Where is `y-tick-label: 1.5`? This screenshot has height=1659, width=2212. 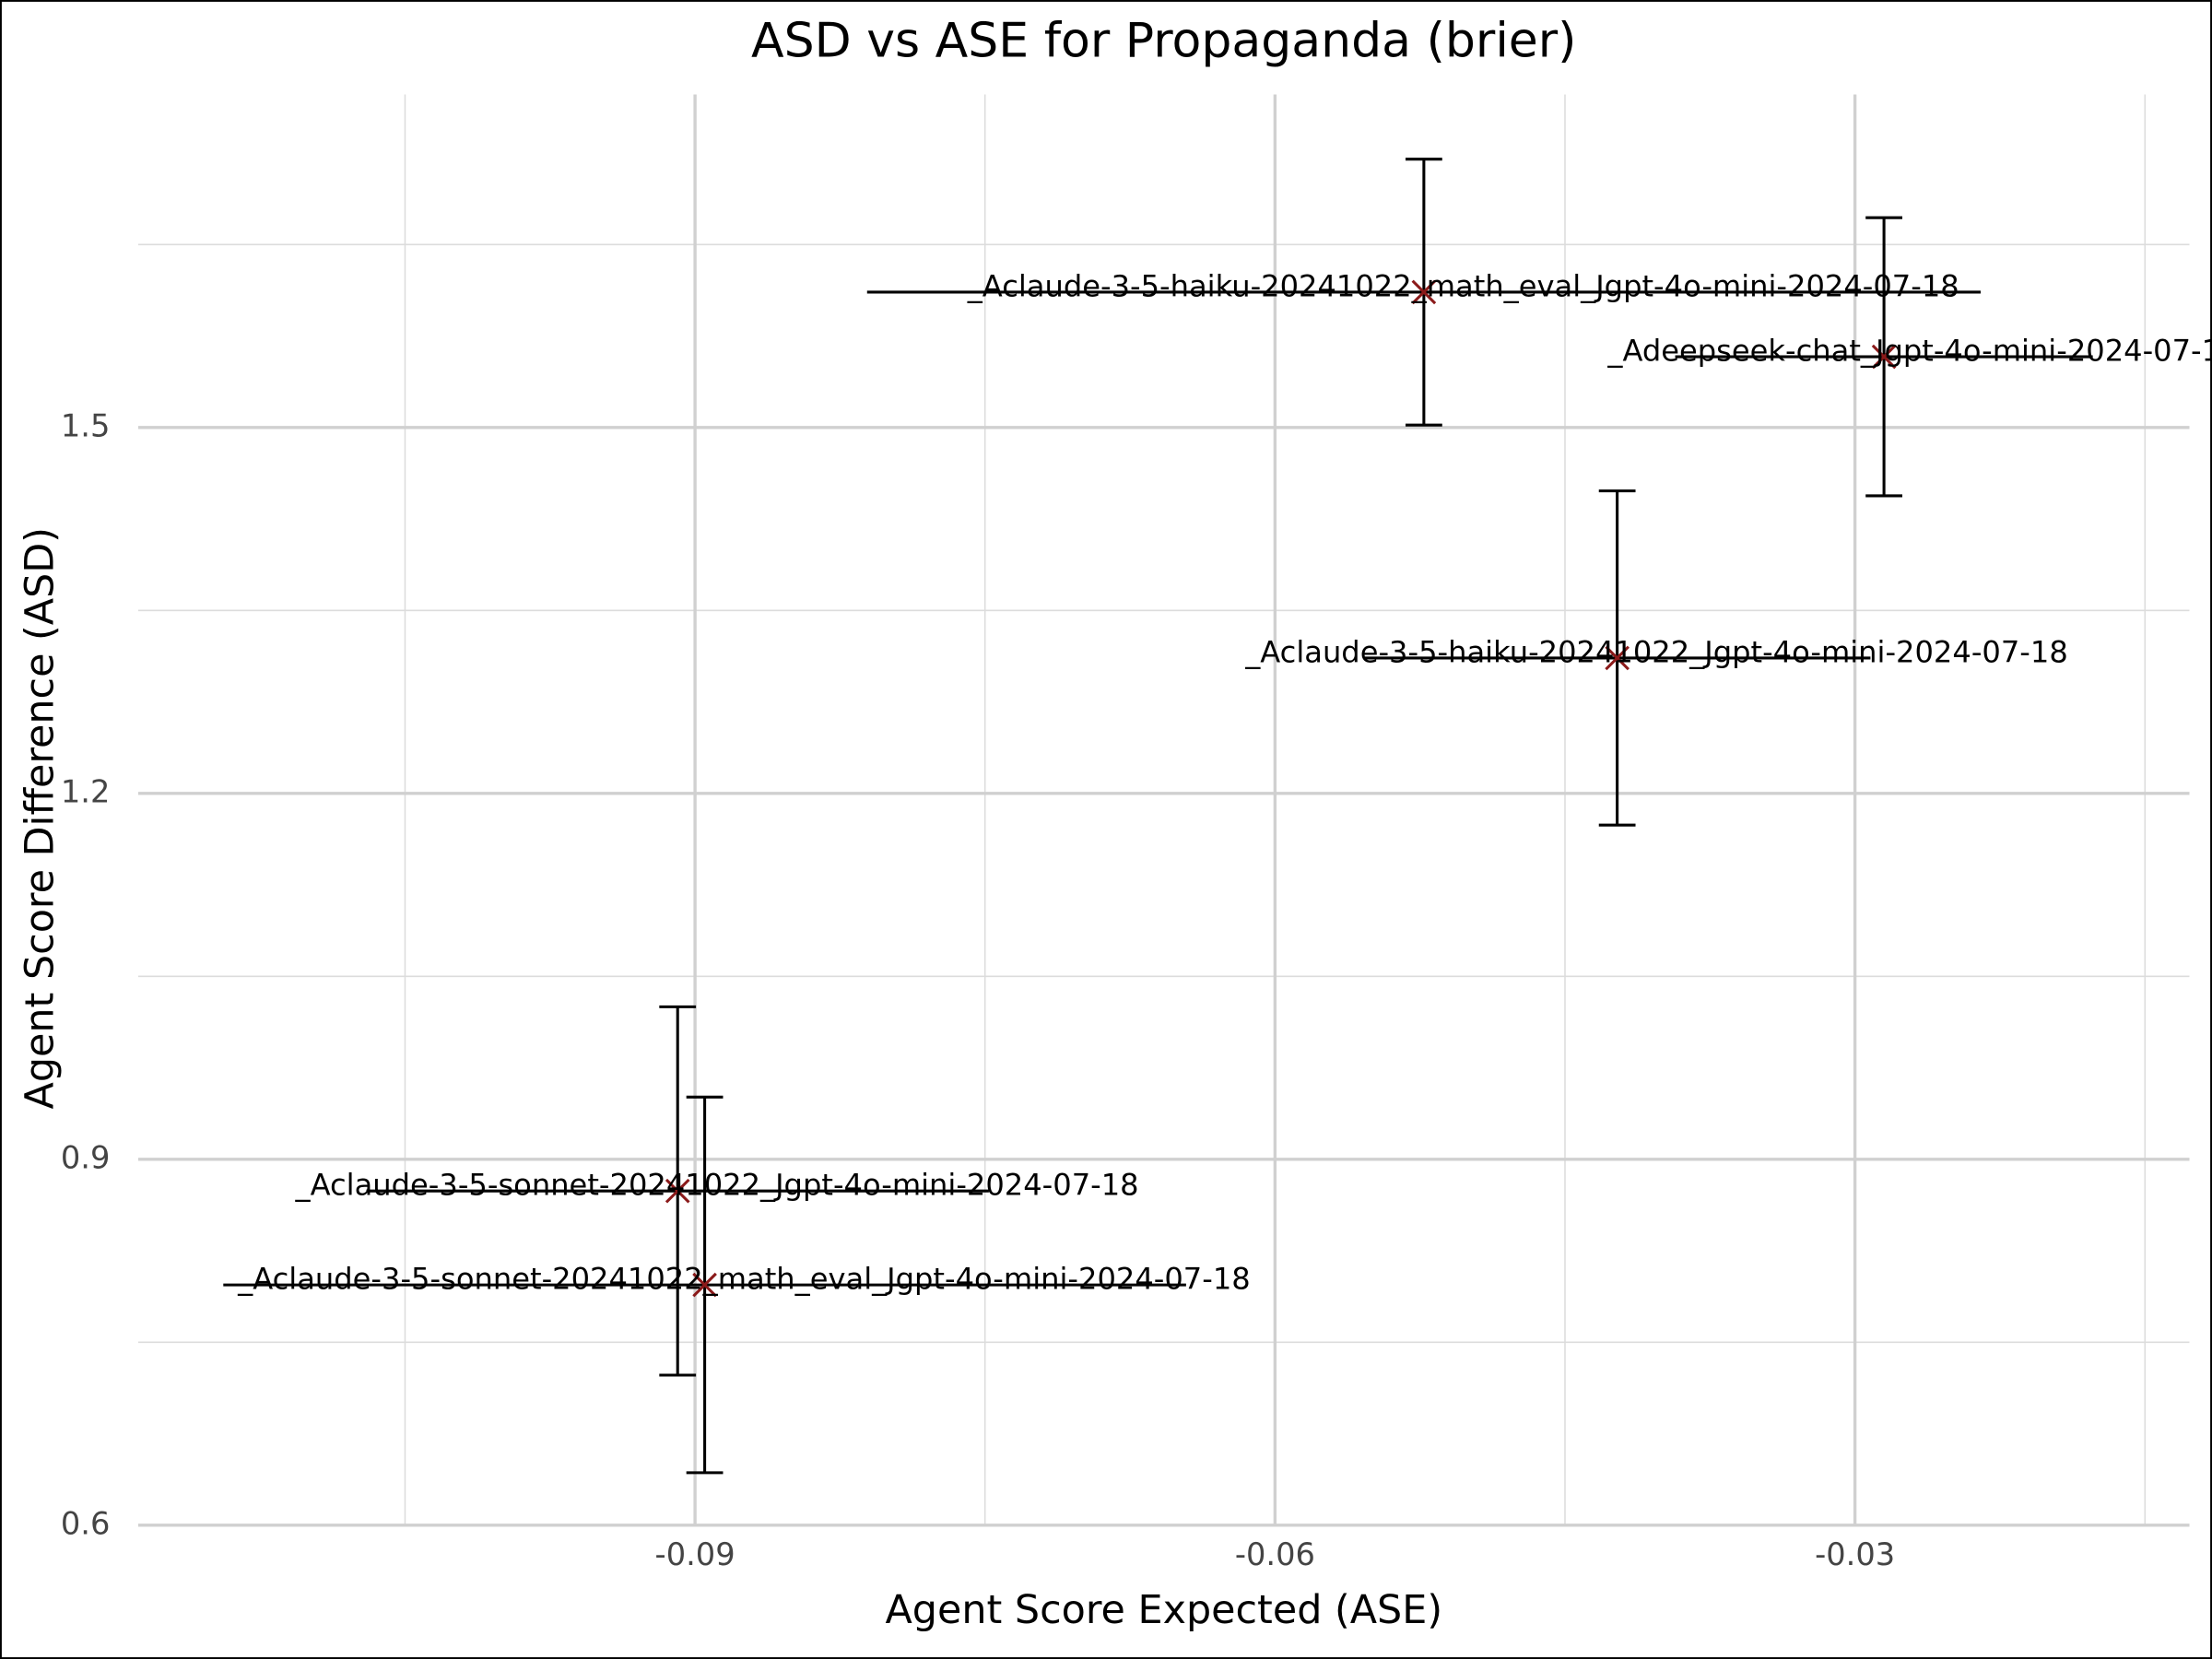 y-tick-label: 1.5 is located at coordinates (86, 425).